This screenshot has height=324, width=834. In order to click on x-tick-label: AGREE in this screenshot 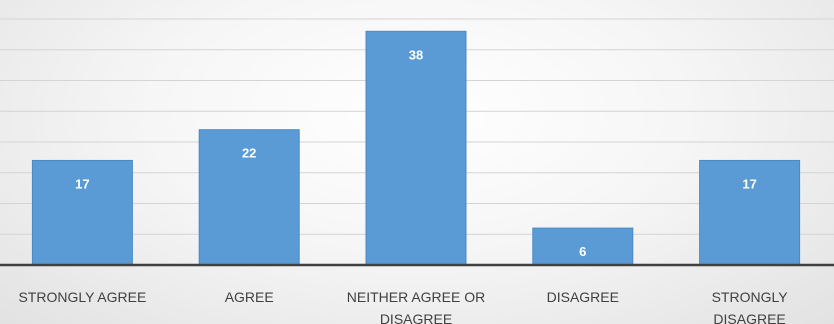, I will do `click(249, 297)`.